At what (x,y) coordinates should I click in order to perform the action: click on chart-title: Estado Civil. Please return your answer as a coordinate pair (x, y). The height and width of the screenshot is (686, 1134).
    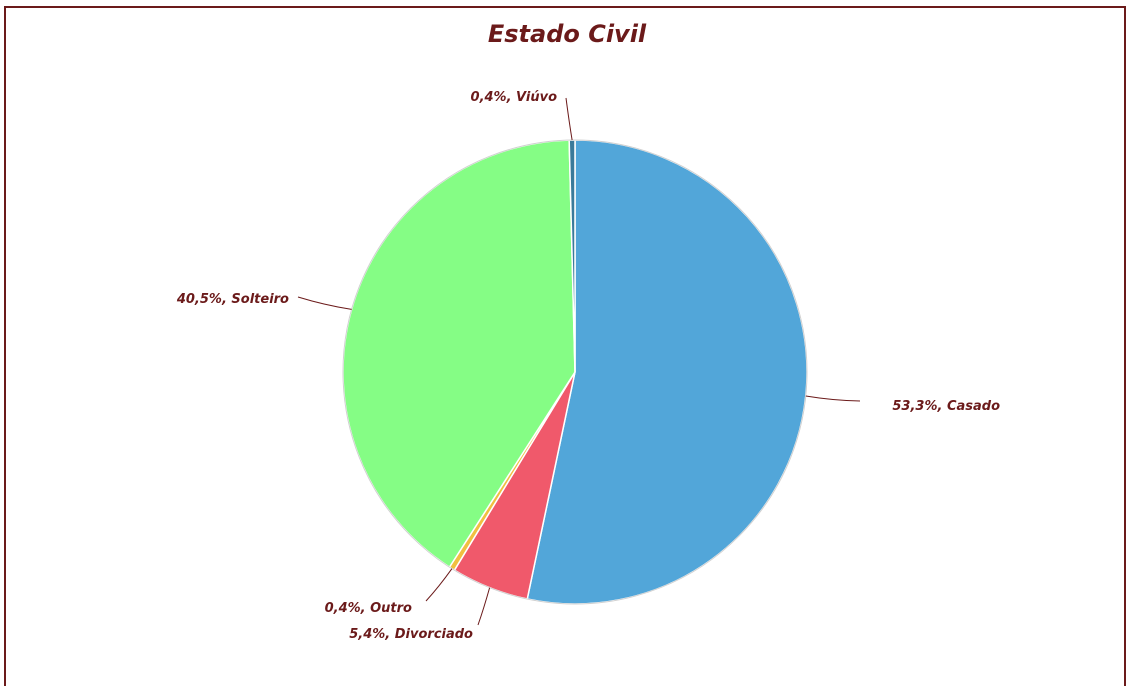
    Looking at the image, I should click on (567, 34).